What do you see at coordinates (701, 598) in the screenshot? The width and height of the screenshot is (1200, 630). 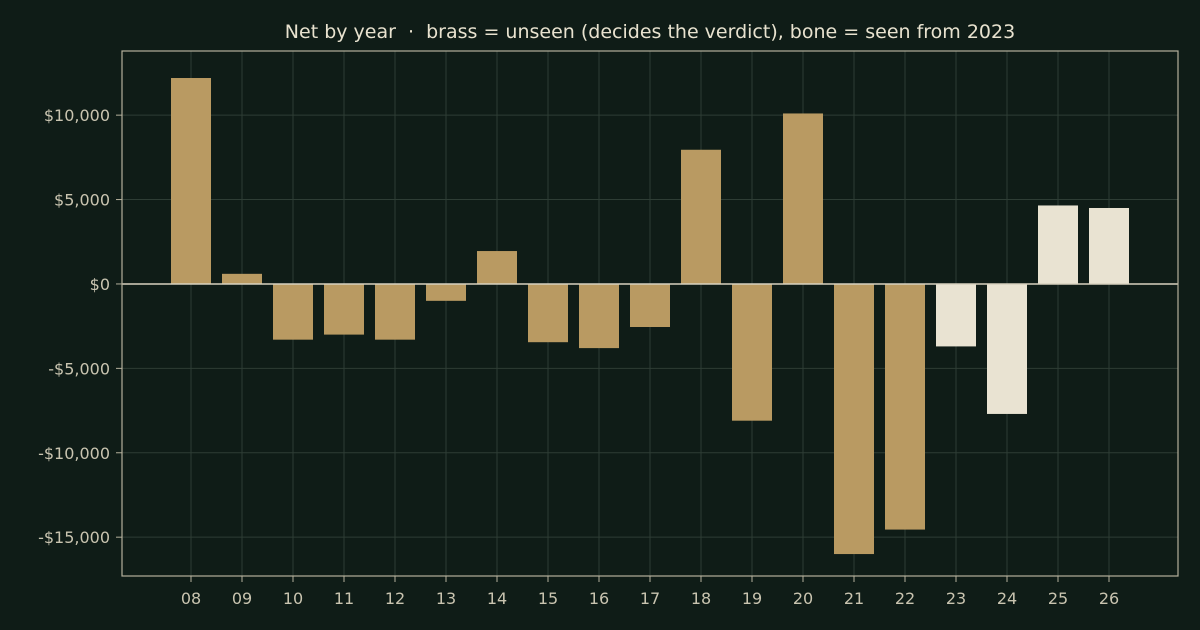 I see `x-tick-label: 18` at bounding box center [701, 598].